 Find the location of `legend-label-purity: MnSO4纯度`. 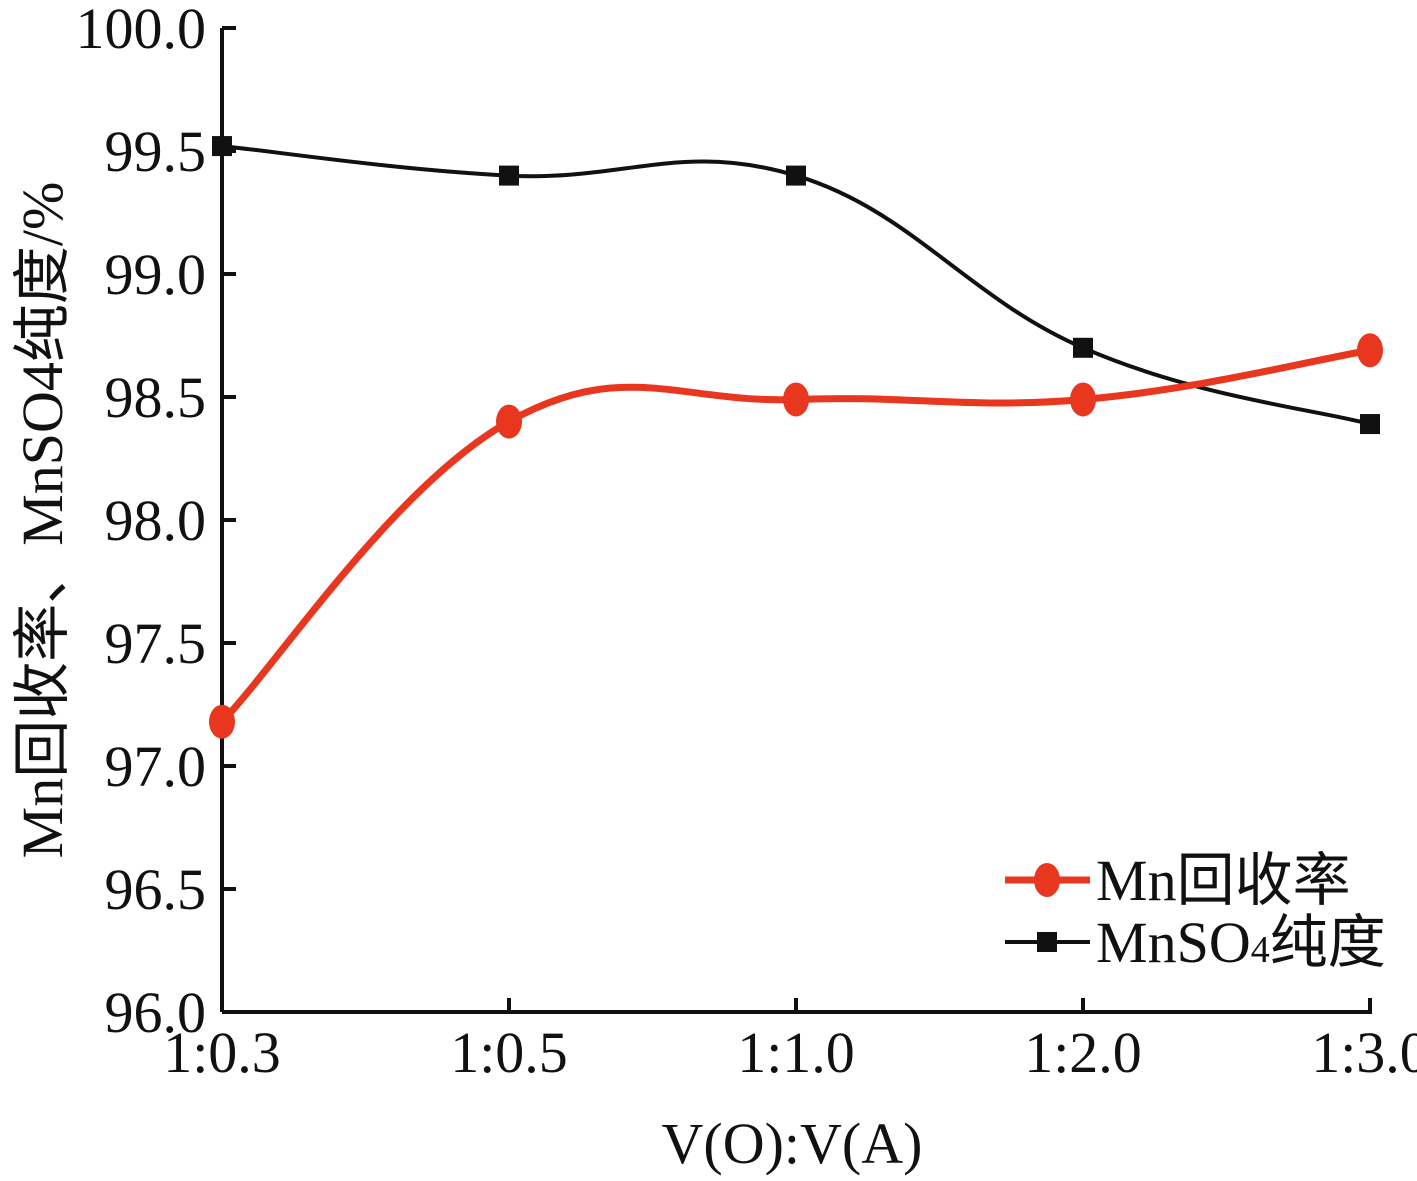

legend-label-purity: MnSO4纯度 is located at coordinates (1241, 942).